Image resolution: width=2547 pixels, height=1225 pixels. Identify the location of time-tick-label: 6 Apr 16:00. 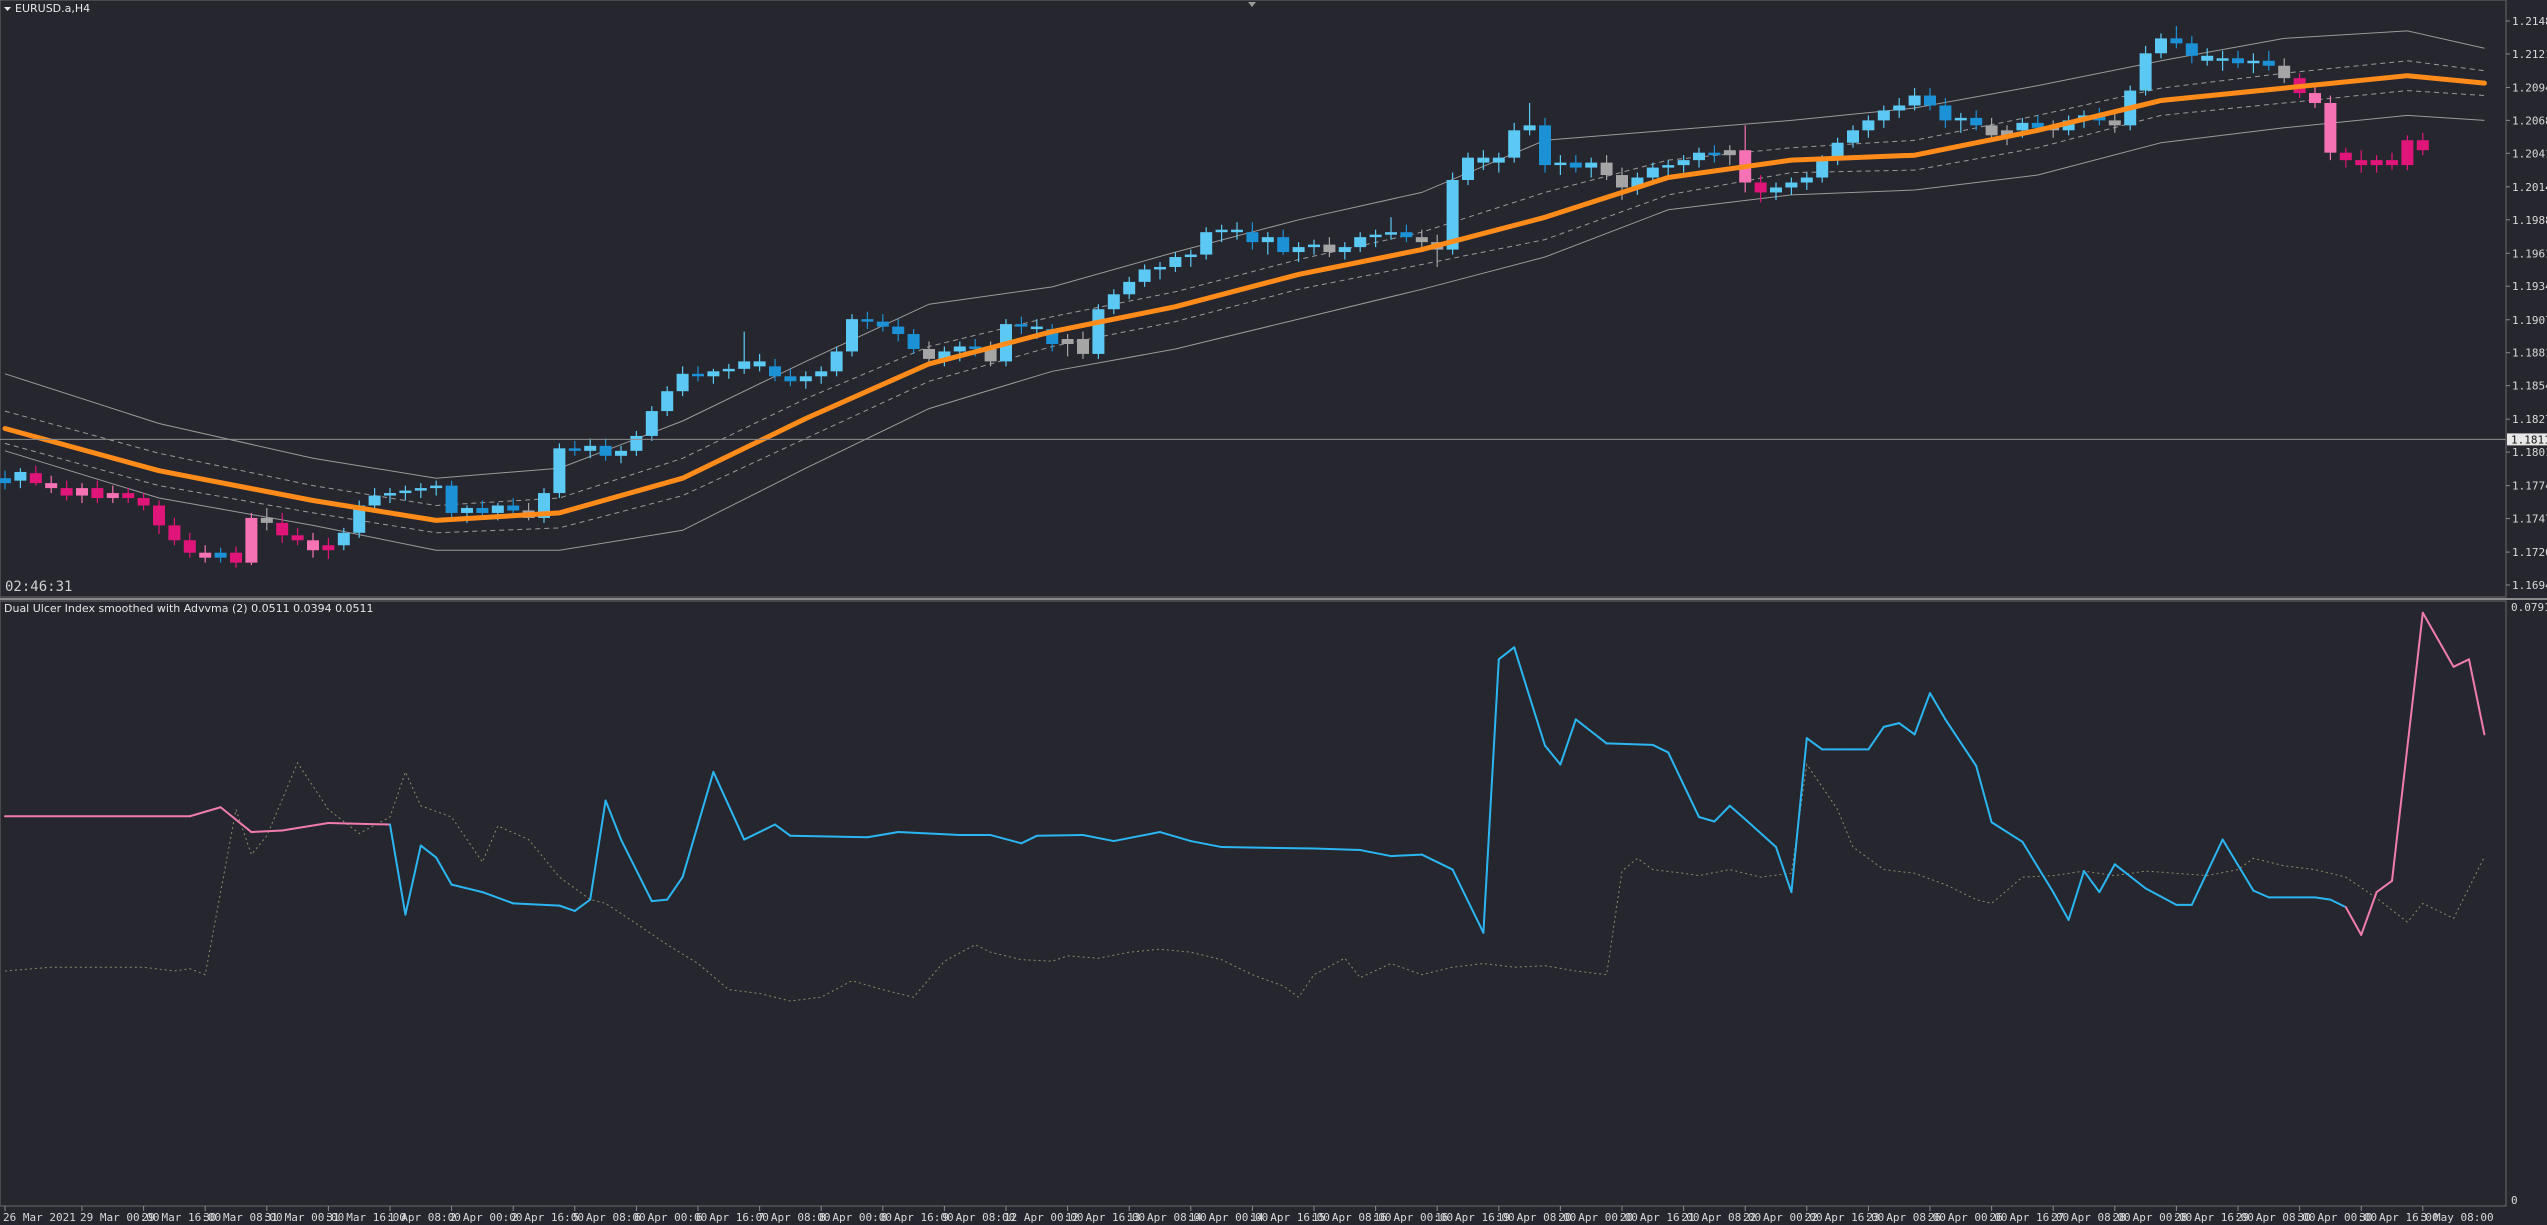
(732, 1217).